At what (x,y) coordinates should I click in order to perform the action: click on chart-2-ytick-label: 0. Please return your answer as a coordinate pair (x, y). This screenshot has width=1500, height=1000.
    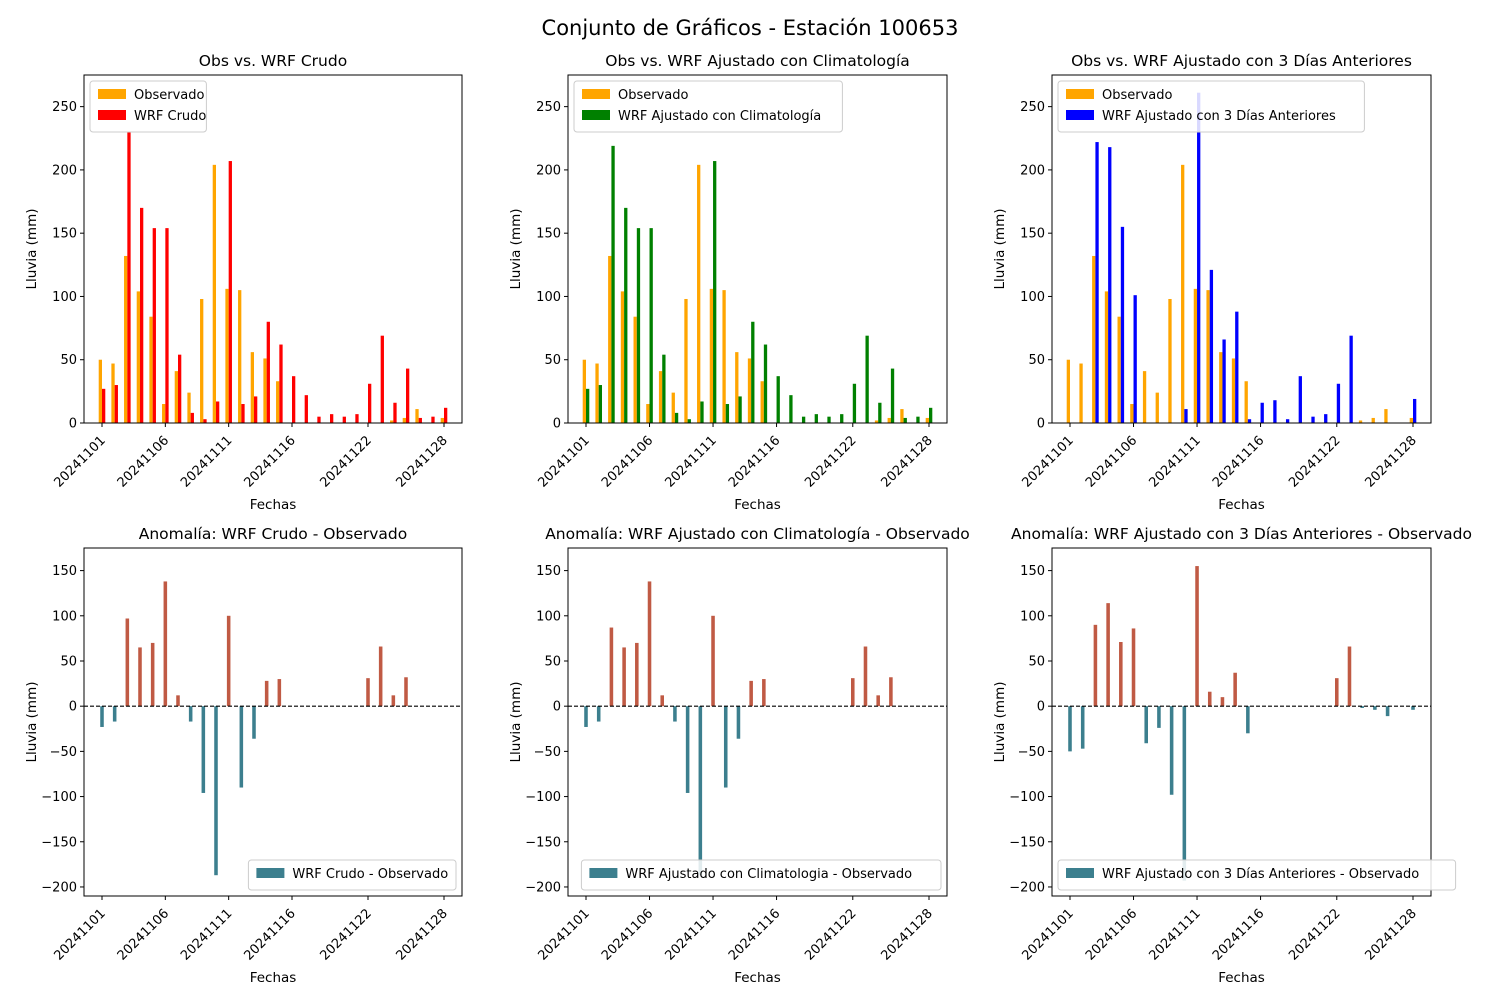
    Looking at the image, I should click on (1041, 424).